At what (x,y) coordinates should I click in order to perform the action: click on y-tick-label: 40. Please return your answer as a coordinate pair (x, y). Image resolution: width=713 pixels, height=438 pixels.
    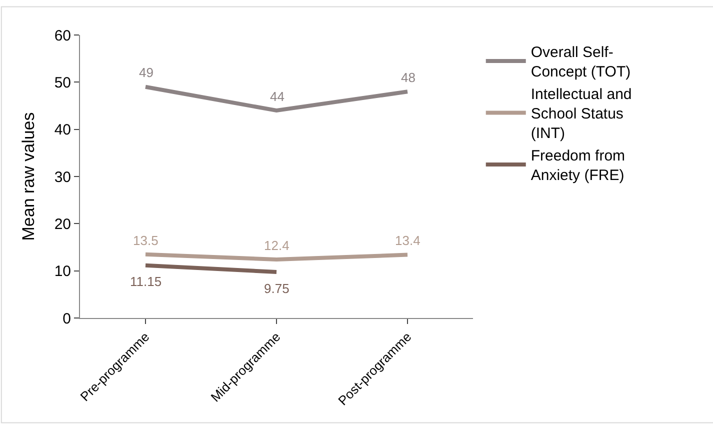
    Looking at the image, I should click on (62, 130).